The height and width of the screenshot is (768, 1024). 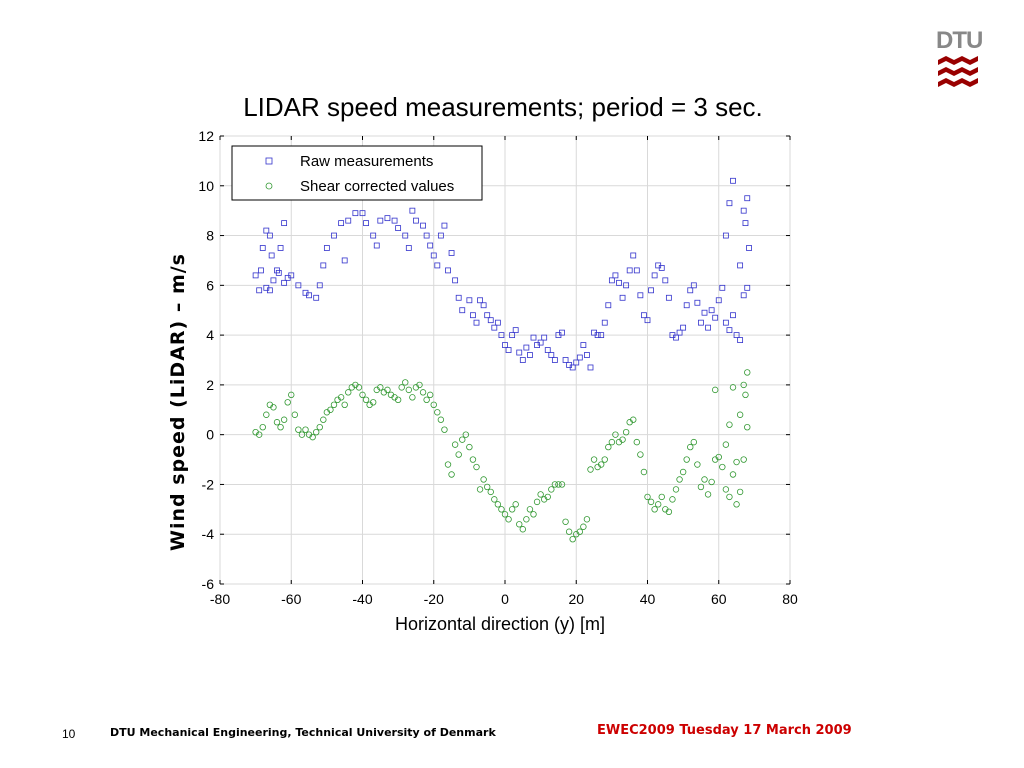 What do you see at coordinates (210, 435) in the screenshot?
I see `y-tick-label: 0` at bounding box center [210, 435].